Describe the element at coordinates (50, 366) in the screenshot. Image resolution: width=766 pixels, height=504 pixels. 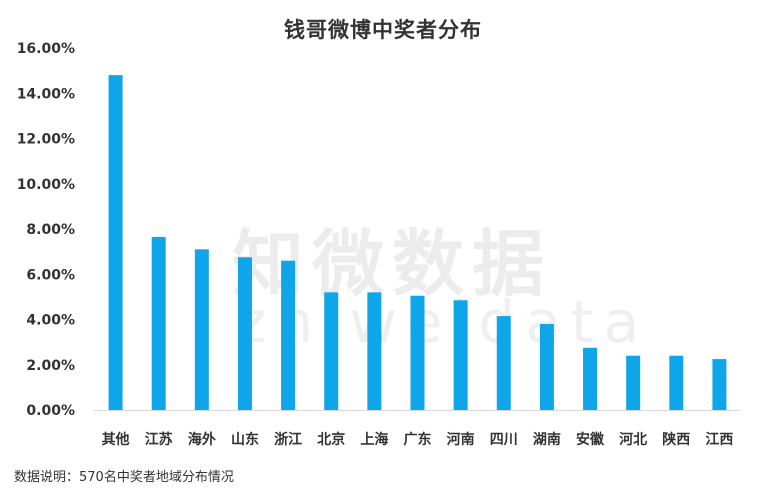
I see `y-tick-label: 2.00%` at that location.